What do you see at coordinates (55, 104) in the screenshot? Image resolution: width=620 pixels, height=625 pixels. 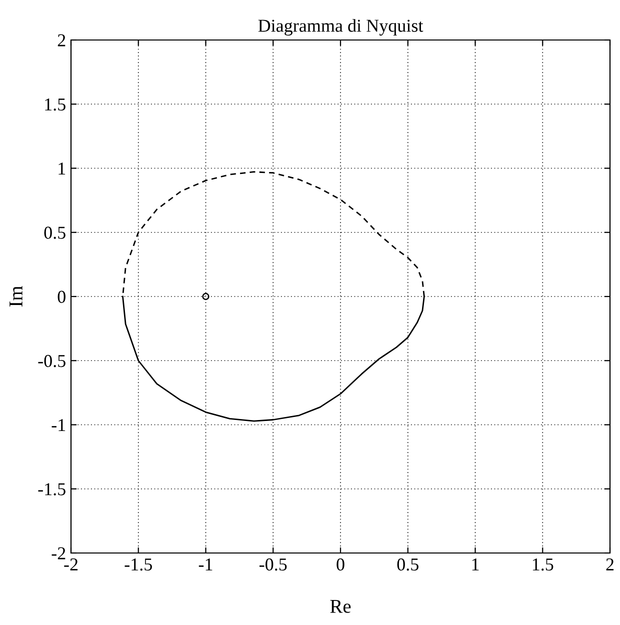 I see `y-tick-label: 1.5` at bounding box center [55, 104].